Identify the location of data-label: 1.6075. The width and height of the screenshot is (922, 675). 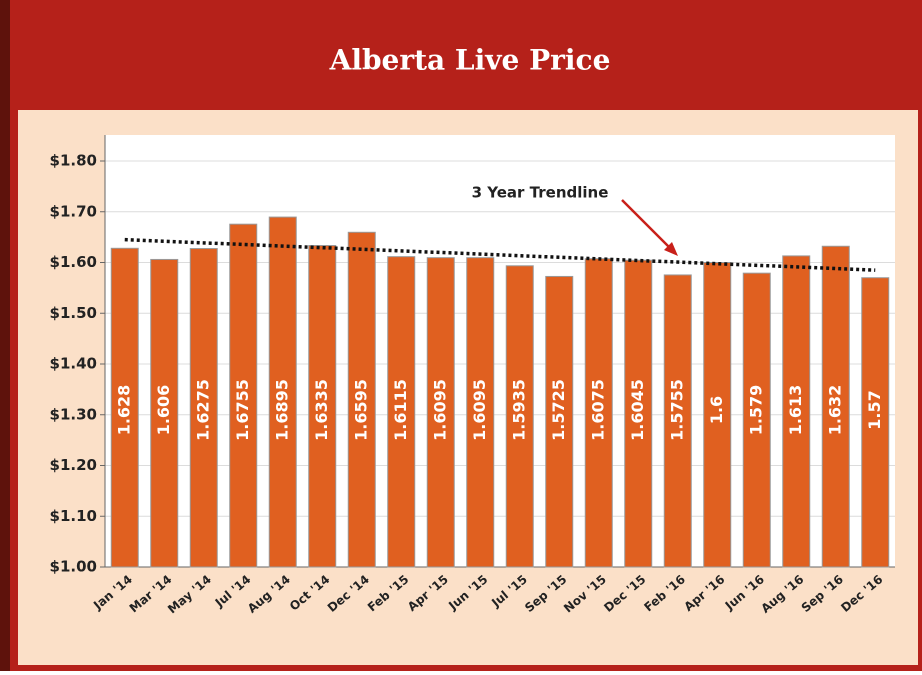
(597, 410).